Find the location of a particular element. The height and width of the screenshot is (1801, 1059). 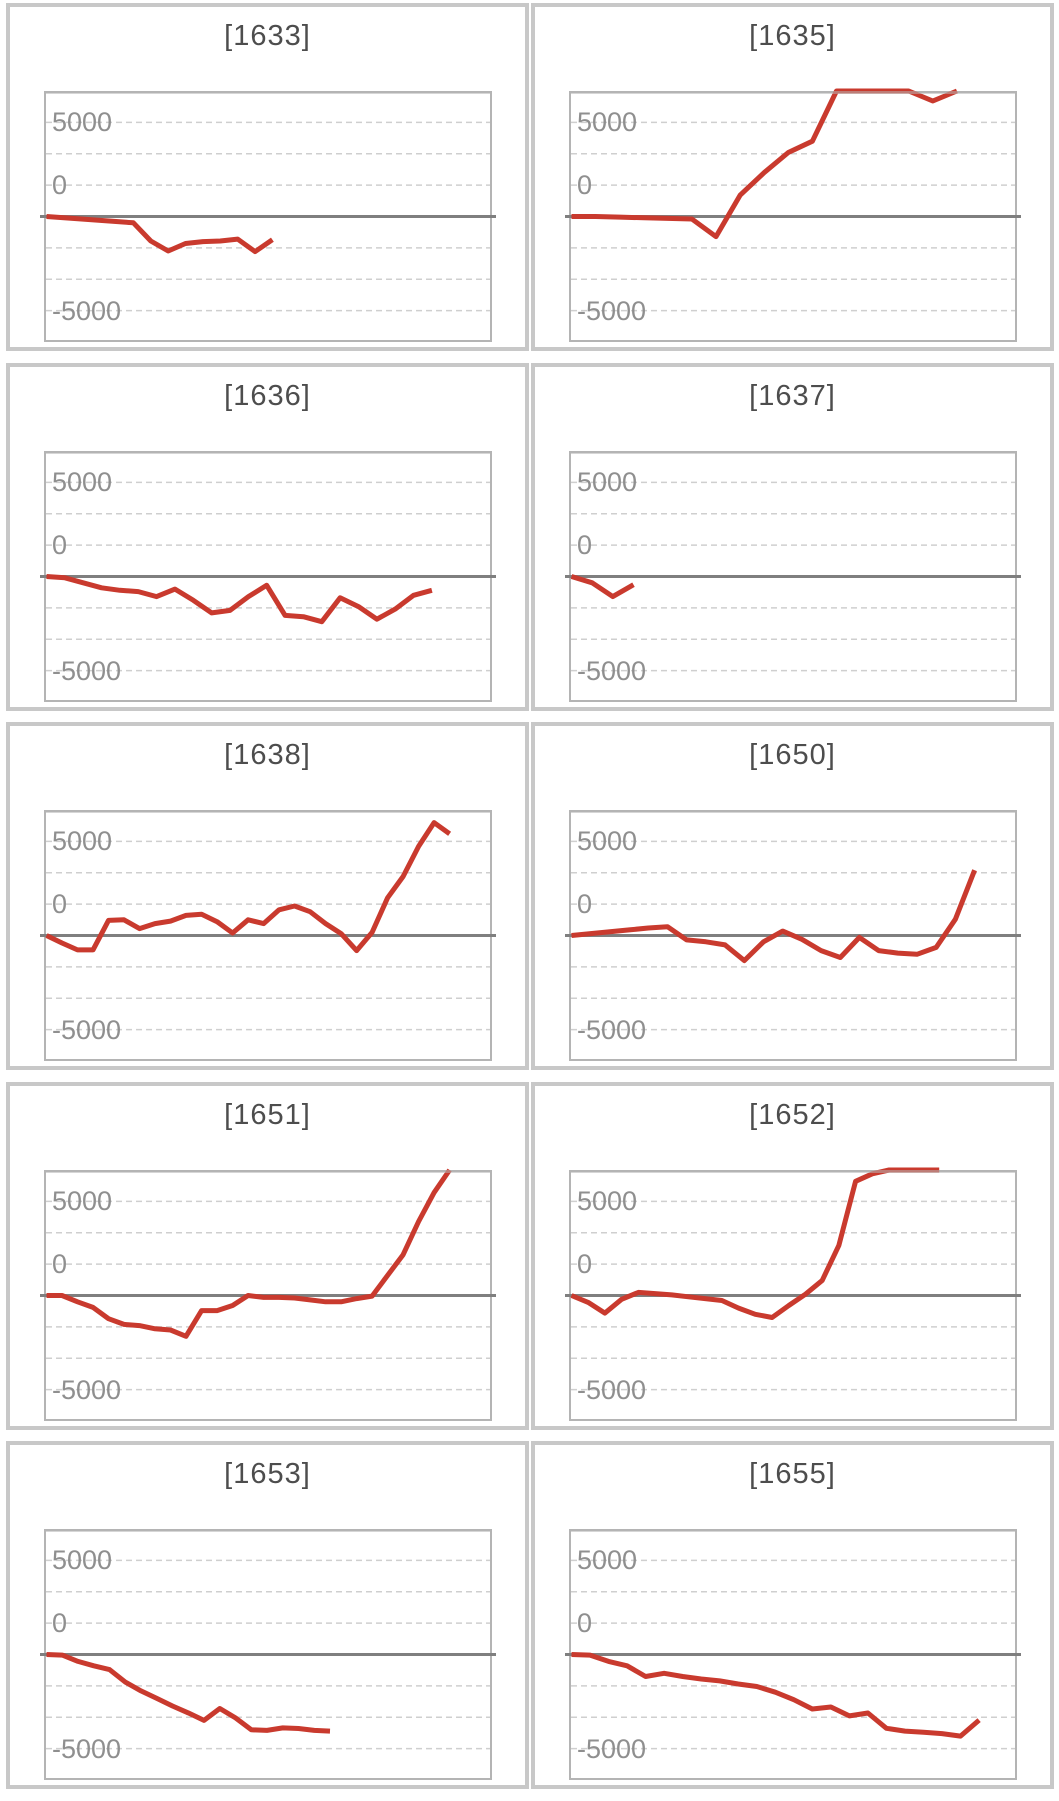

chart-title: [1637] is located at coordinates (792, 396).